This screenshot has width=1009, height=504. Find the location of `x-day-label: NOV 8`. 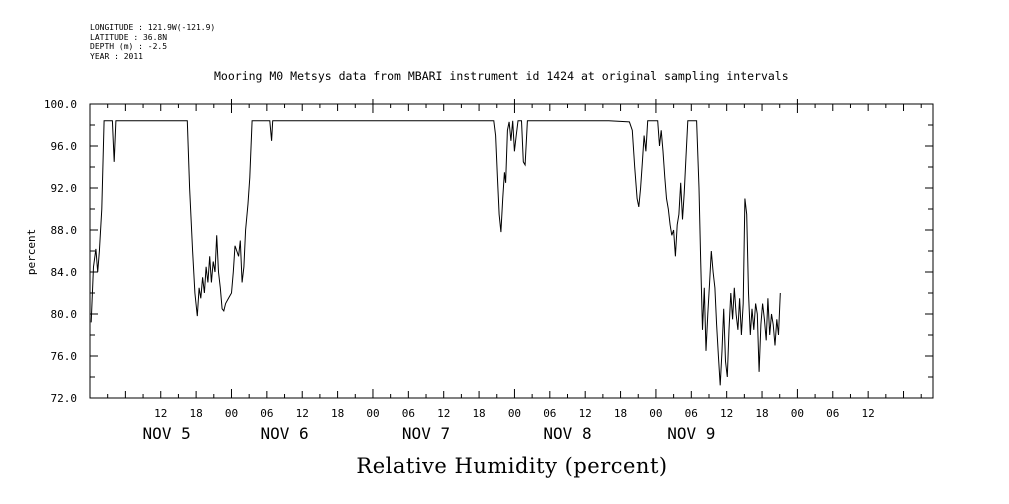

x-day-label: NOV 8 is located at coordinates (567, 433).